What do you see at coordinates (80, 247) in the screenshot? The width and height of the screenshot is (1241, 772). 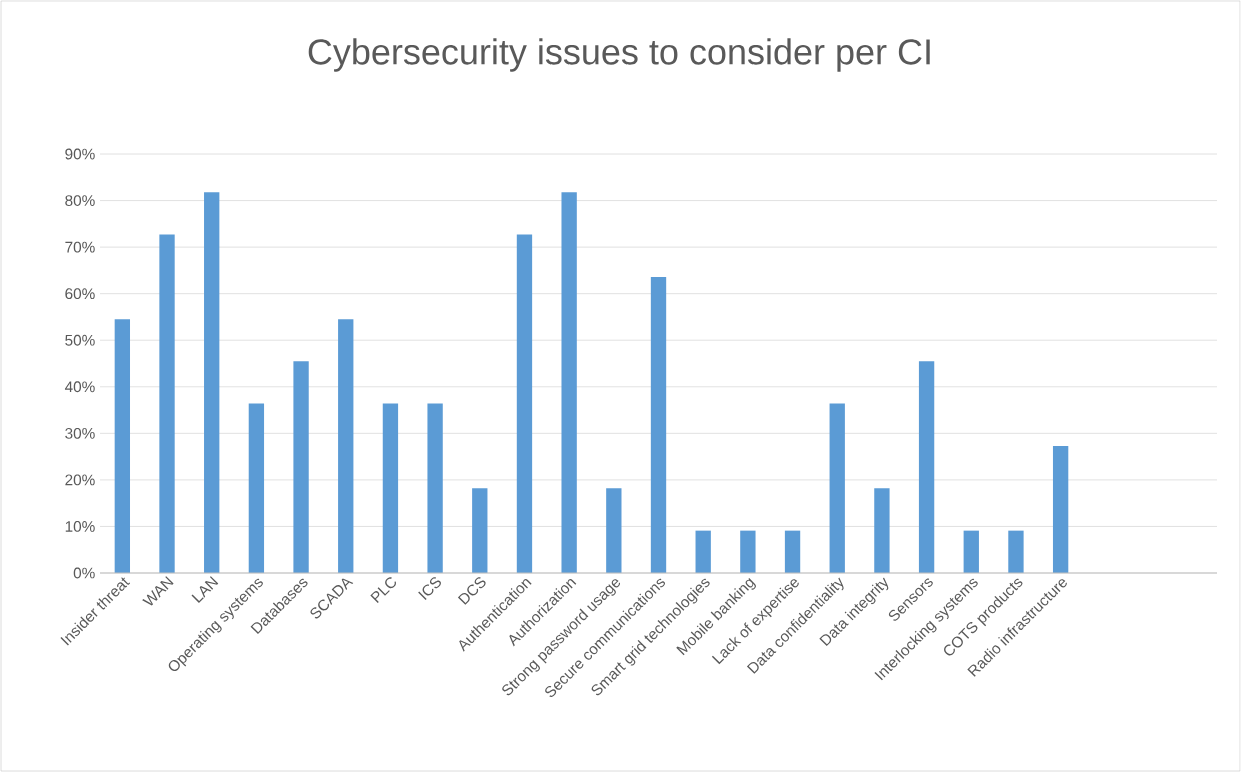 I see `y-tick-label: 70%` at bounding box center [80, 247].